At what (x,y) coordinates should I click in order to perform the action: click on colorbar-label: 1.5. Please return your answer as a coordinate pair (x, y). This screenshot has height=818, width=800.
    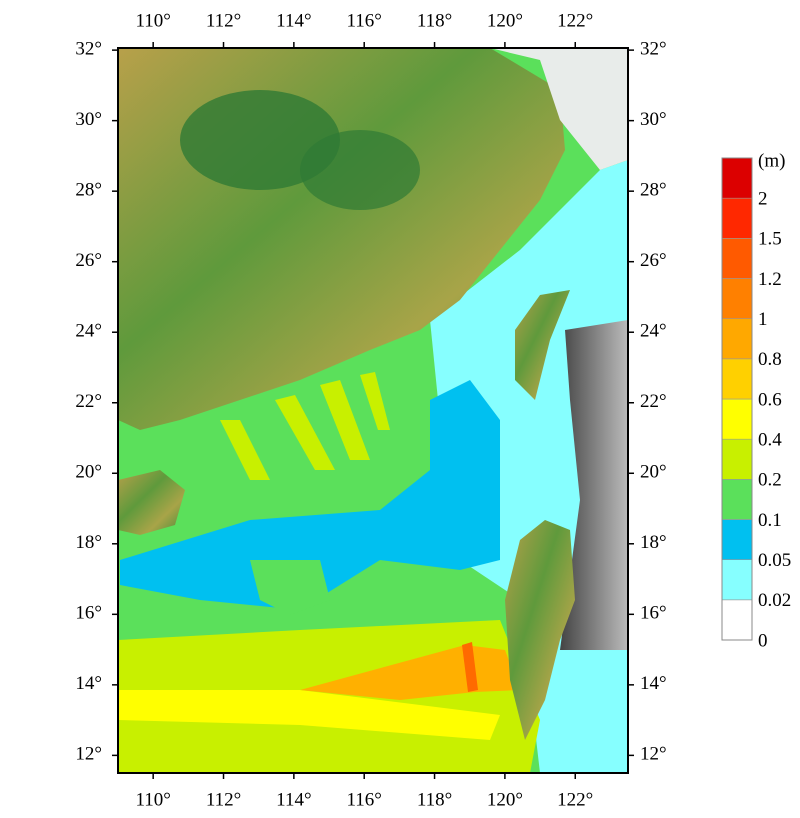
    Looking at the image, I should click on (770, 239).